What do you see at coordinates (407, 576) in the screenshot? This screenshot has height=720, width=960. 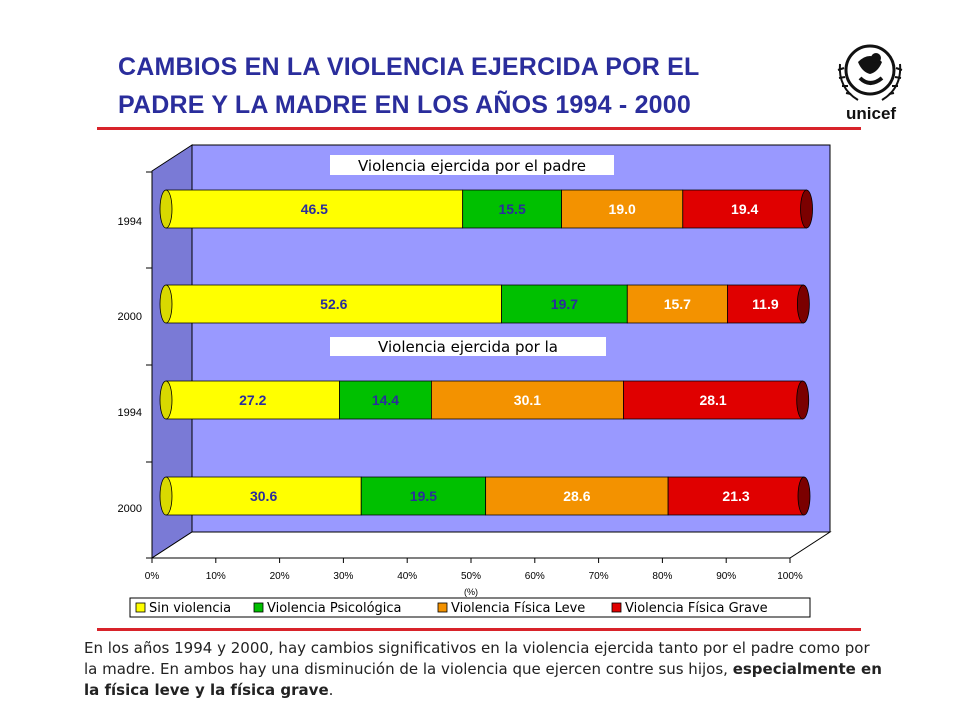 I see `x-tick-label: 40%` at bounding box center [407, 576].